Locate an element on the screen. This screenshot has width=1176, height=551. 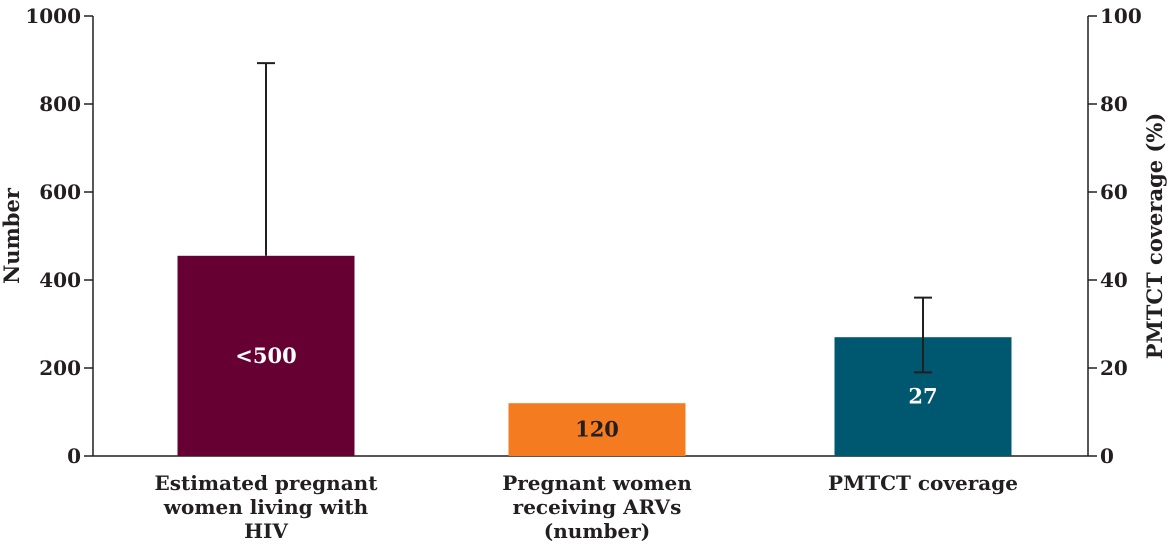
category-label: (number) is located at coordinates (597, 531).